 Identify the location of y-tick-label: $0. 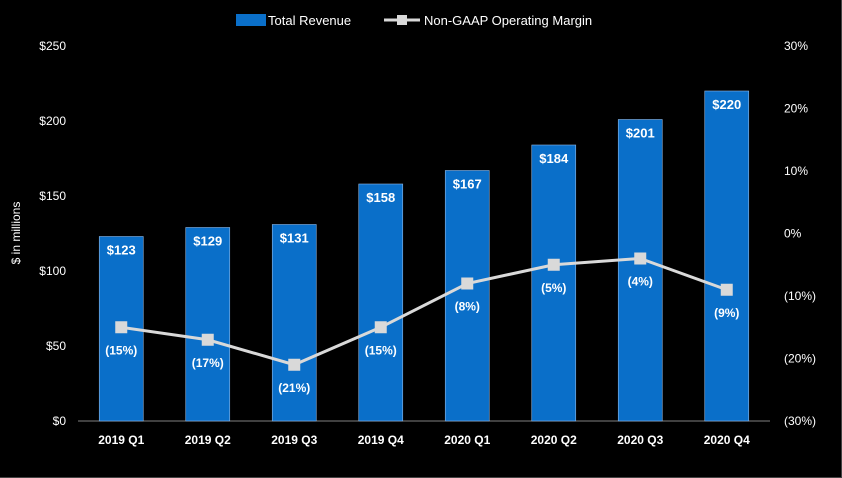
(60, 421).